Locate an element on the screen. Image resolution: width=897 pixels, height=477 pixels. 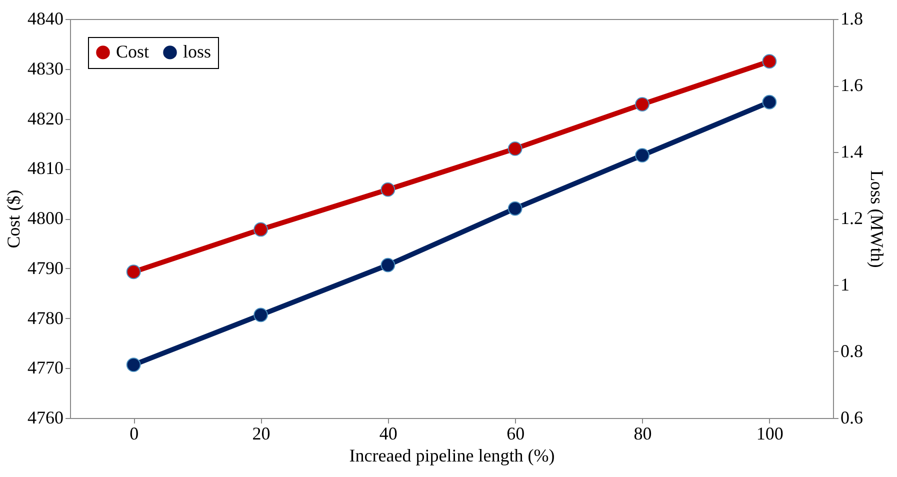
x-tick-label: 0 is located at coordinates (134, 434).